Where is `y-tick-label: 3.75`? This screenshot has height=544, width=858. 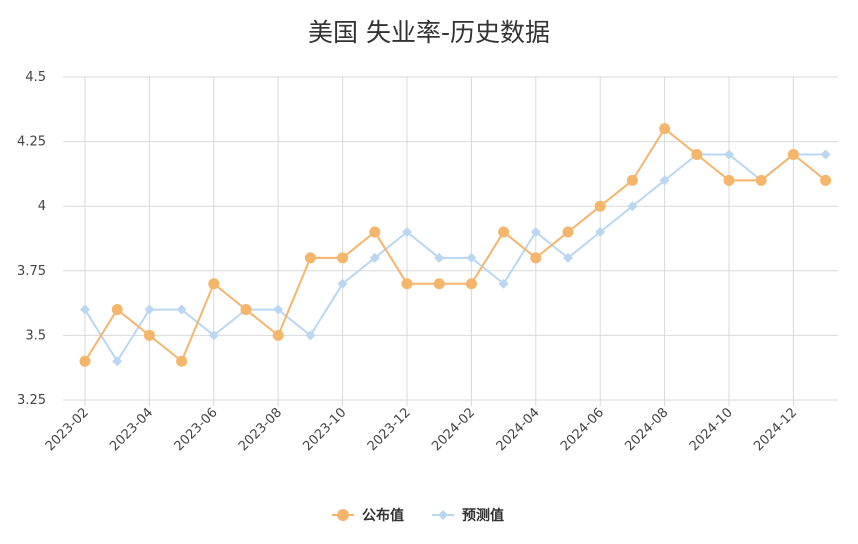 y-tick-label: 3.75 is located at coordinates (31, 271).